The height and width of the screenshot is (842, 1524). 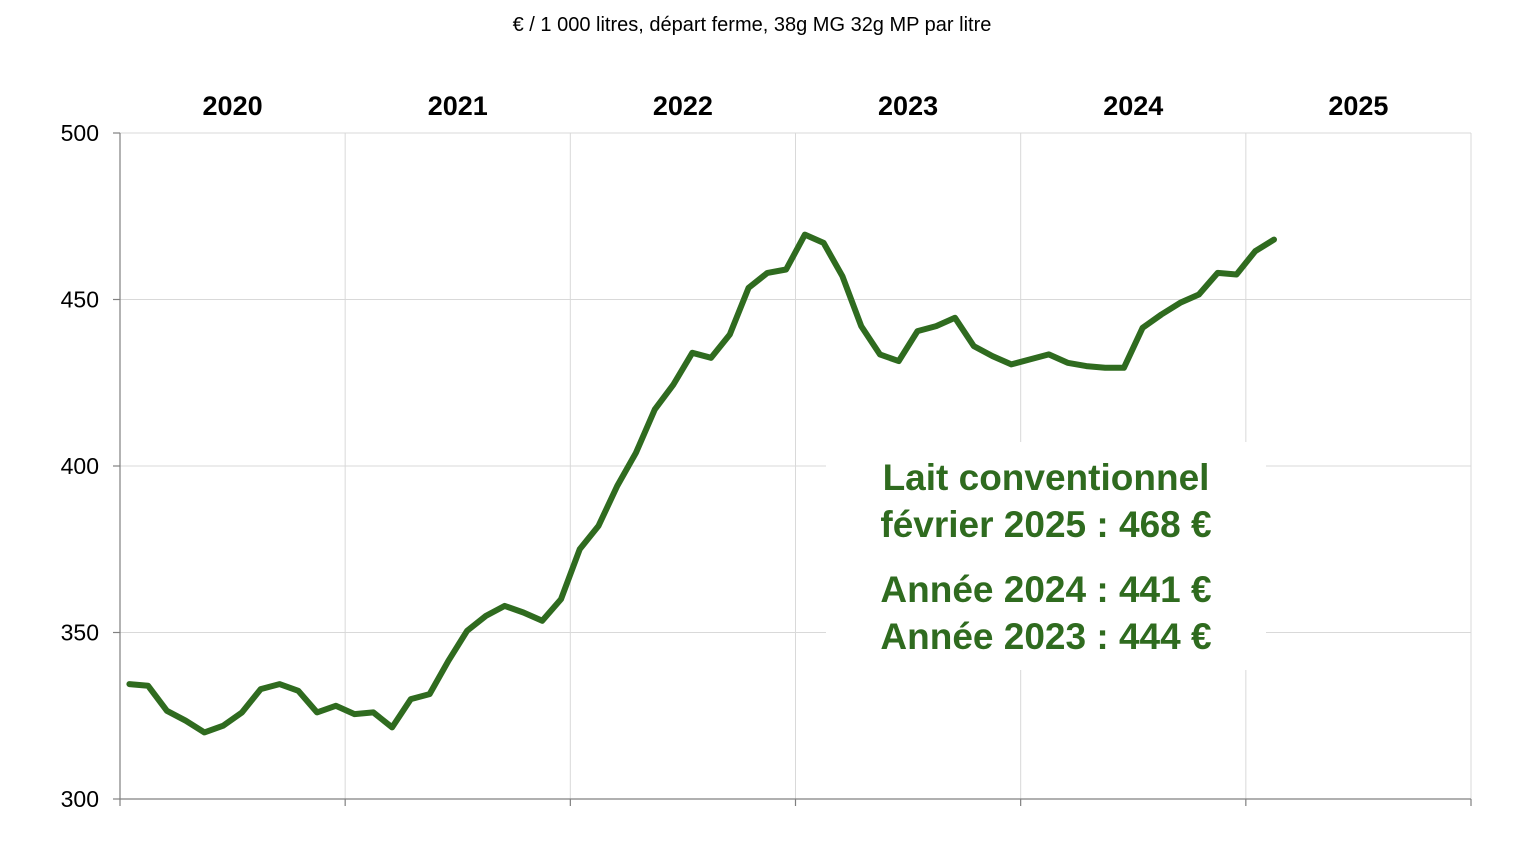 I want to click on y-tick-label: 400, so click(x=80, y=466).